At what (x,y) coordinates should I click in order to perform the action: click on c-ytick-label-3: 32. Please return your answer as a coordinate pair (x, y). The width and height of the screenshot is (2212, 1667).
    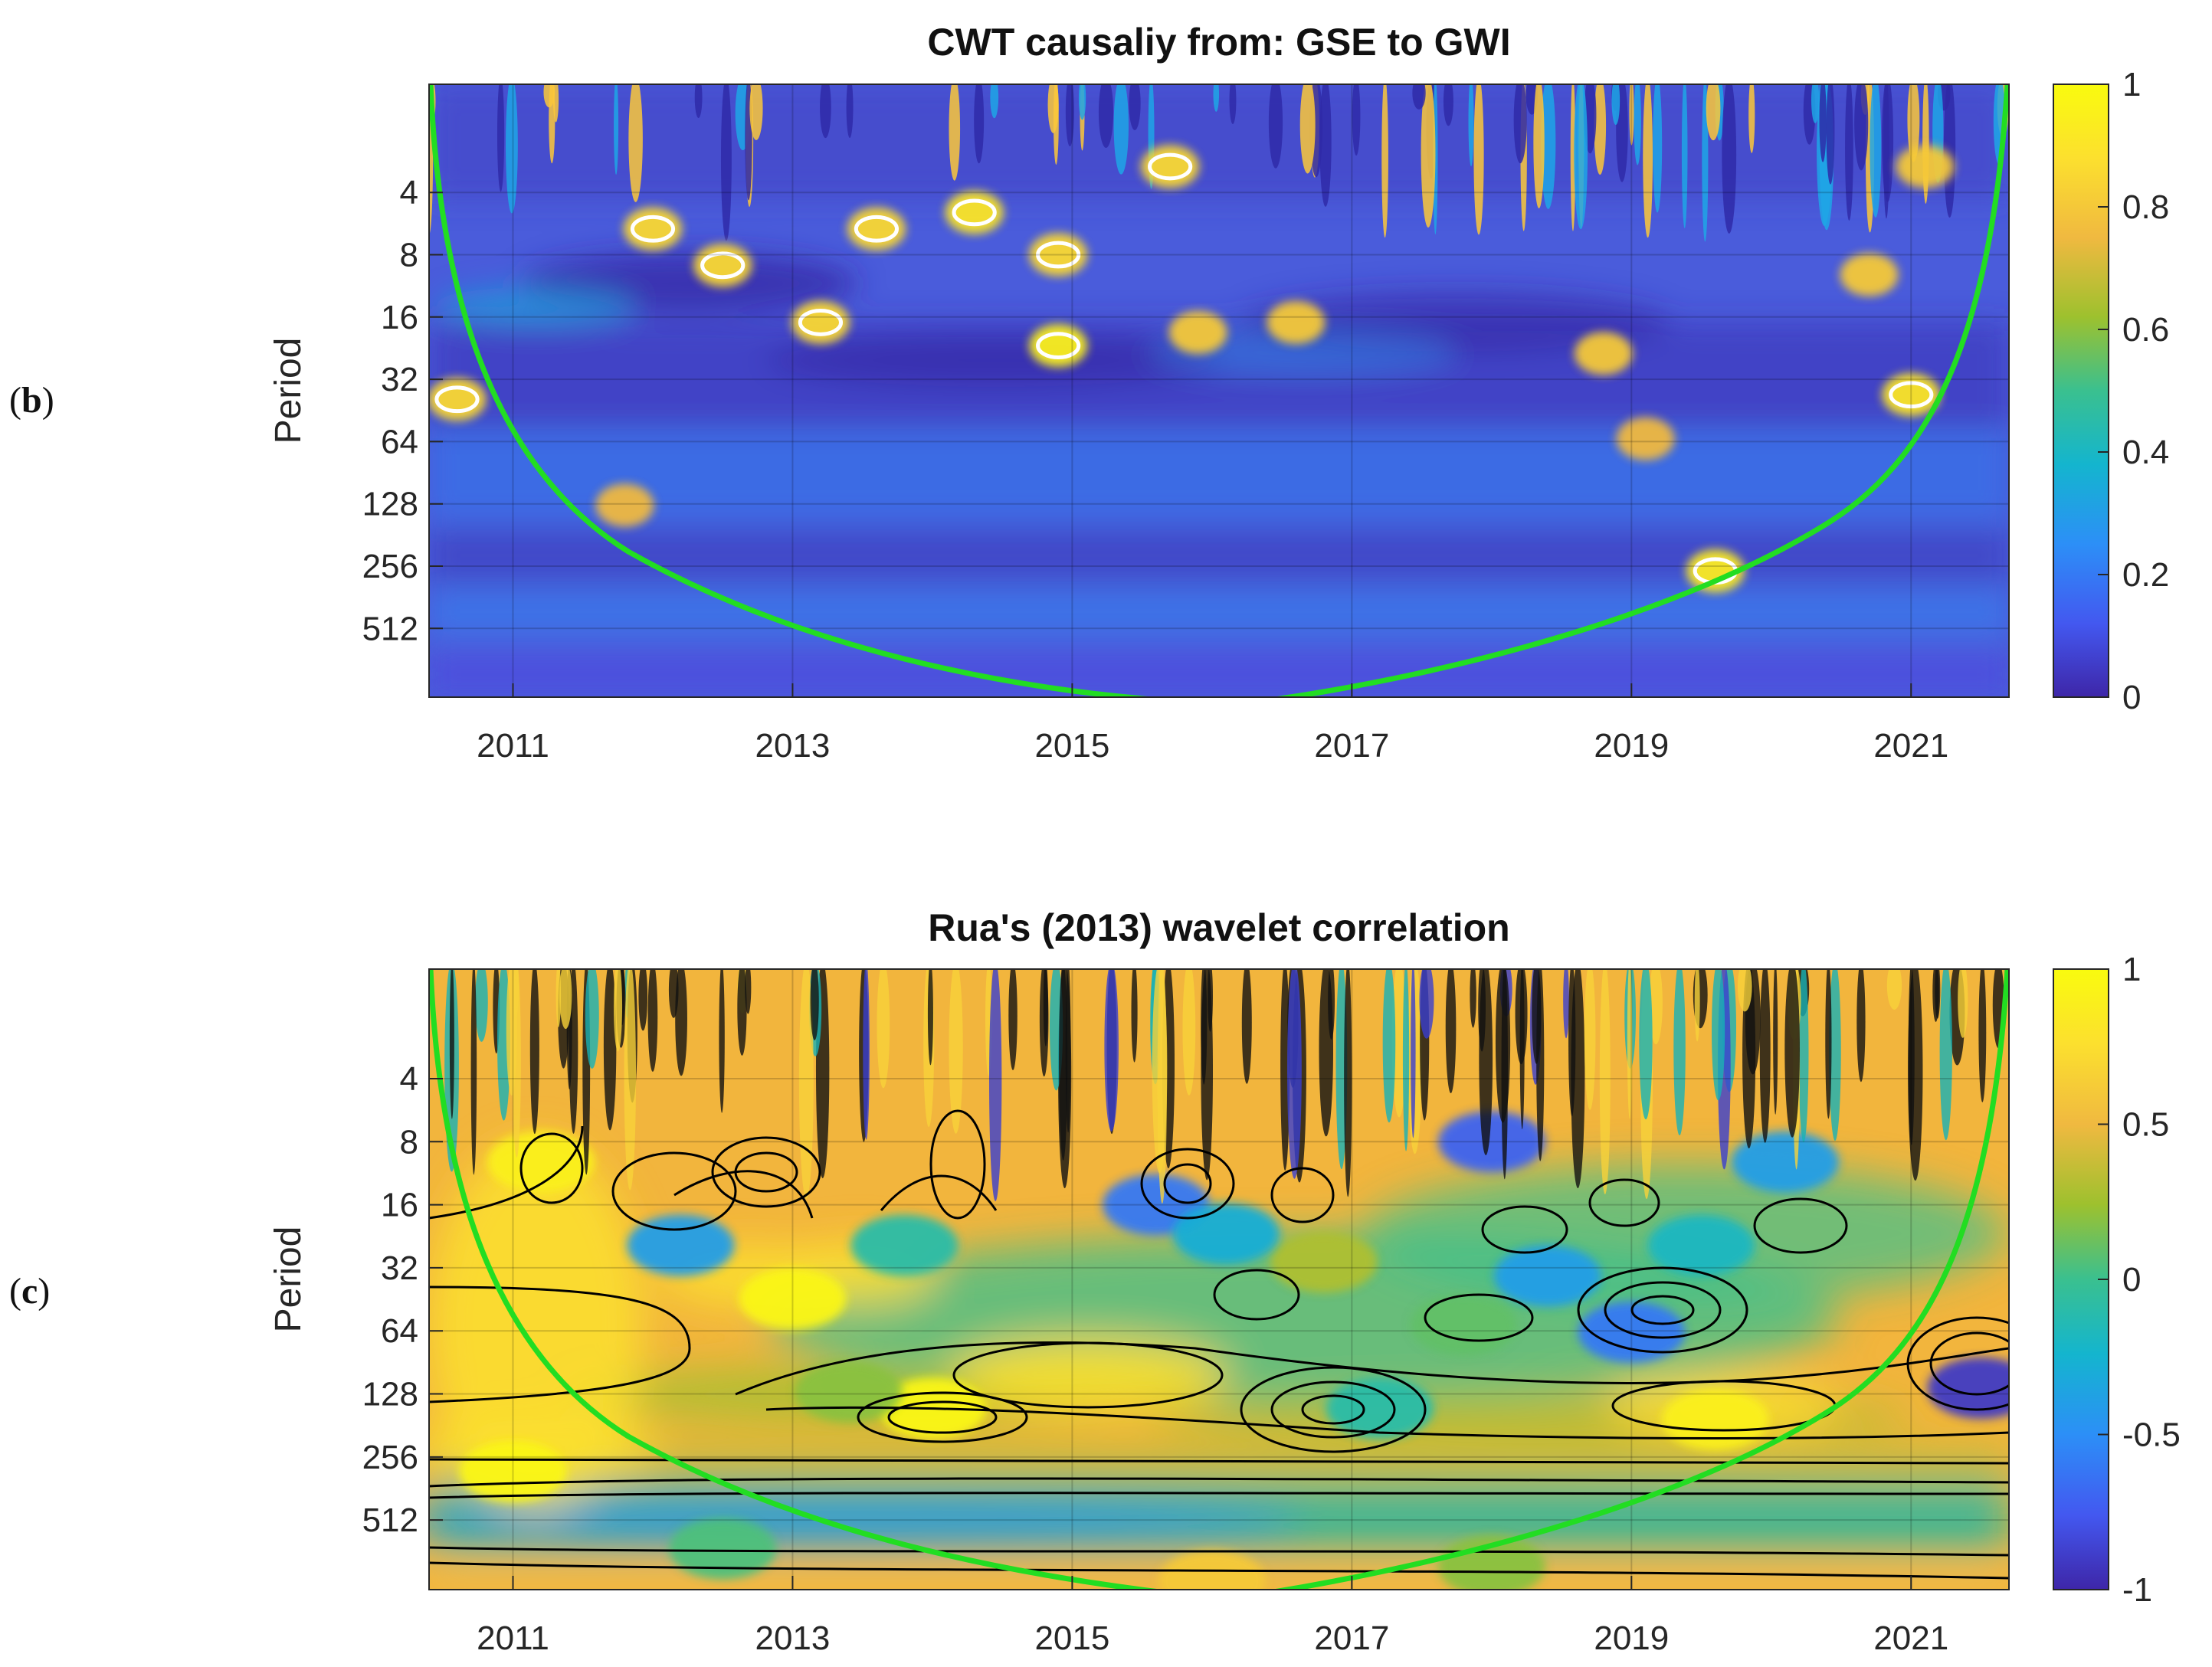
    Looking at the image, I should click on (400, 1268).